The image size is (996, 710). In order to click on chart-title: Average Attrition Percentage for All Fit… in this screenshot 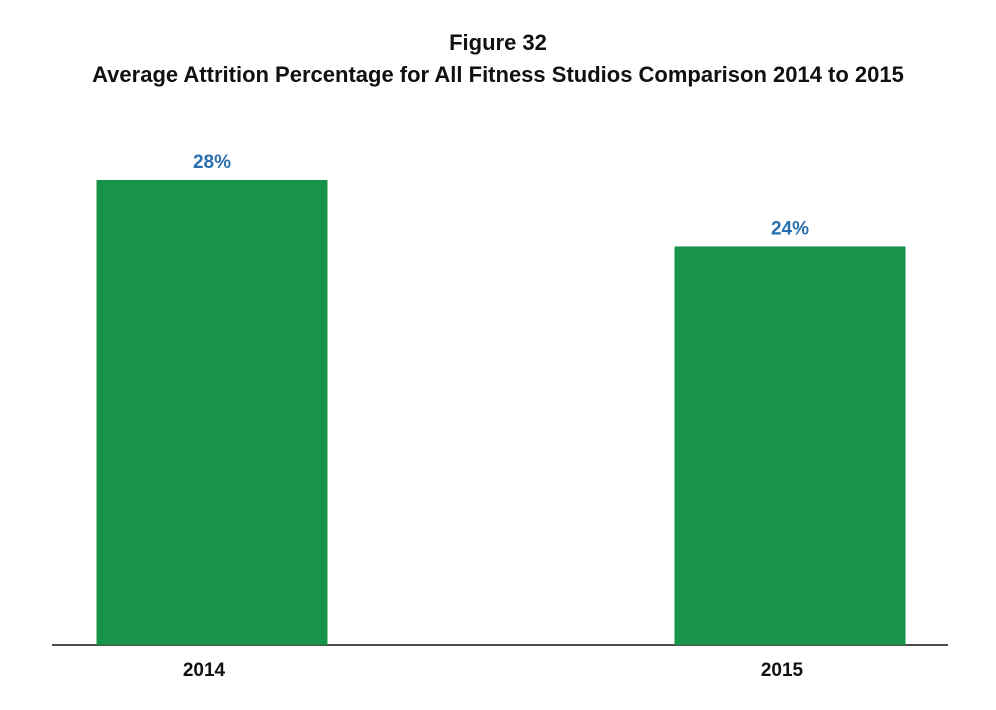, I will do `click(498, 74)`.